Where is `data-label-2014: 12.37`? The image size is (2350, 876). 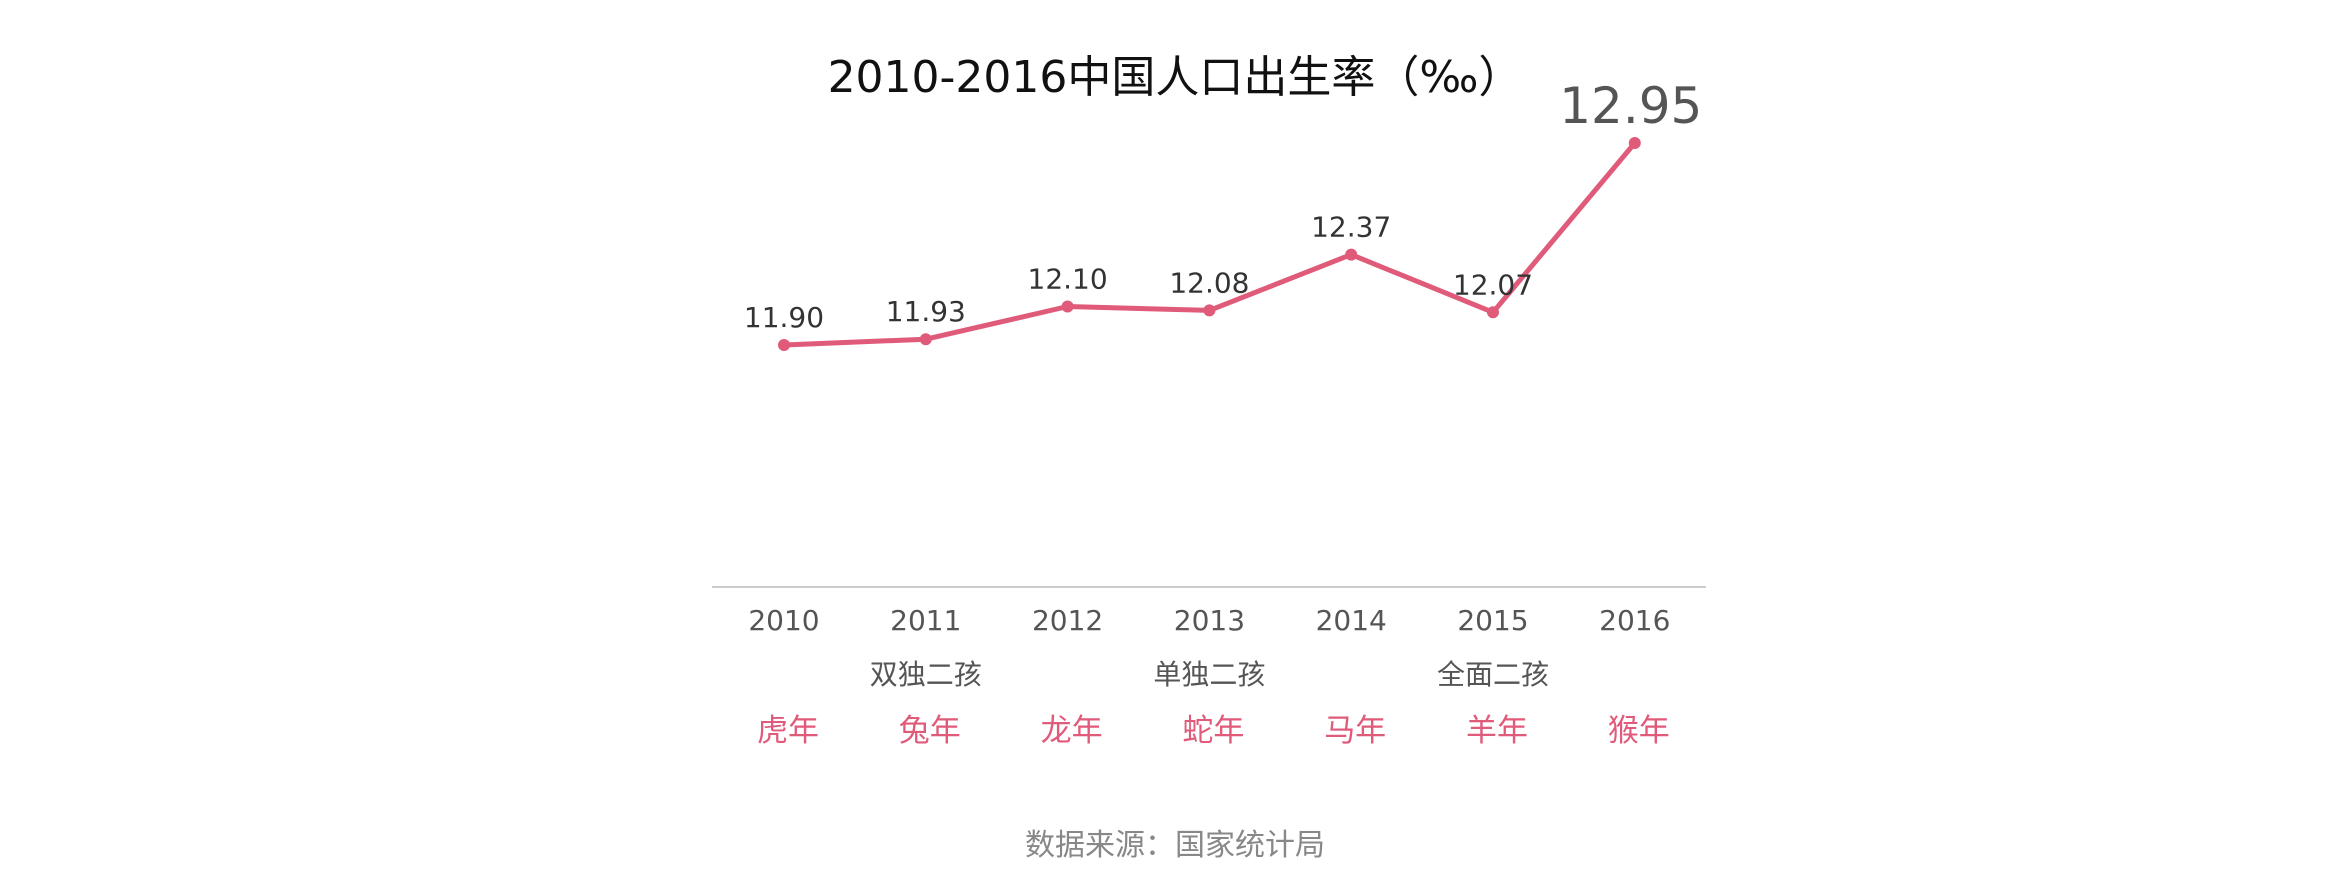 data-label-2014: 12.37 is located at coordinates (1351, 227).